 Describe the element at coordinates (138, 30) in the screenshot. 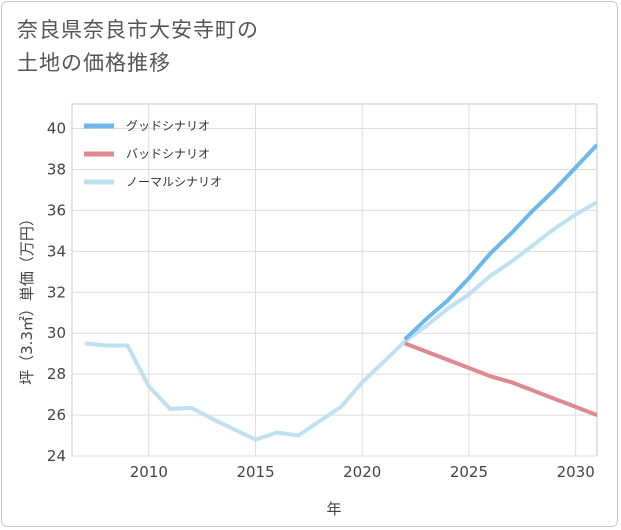

I see `chart-title-line-1: 奈良県奈良市大安寺町の` at that location.